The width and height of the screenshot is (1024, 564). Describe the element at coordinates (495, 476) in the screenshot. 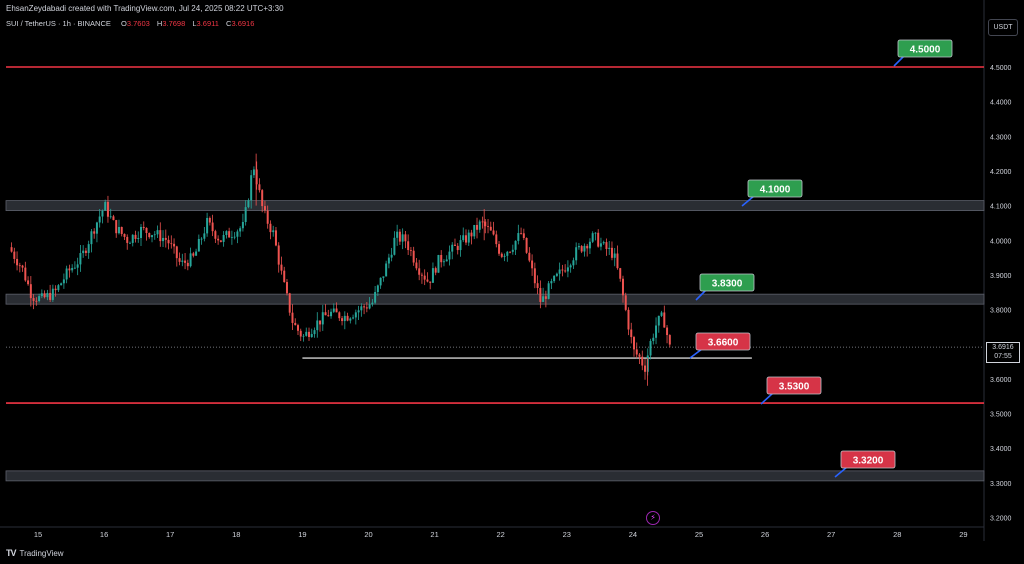

I see `level-zone-3.3200` at that location.